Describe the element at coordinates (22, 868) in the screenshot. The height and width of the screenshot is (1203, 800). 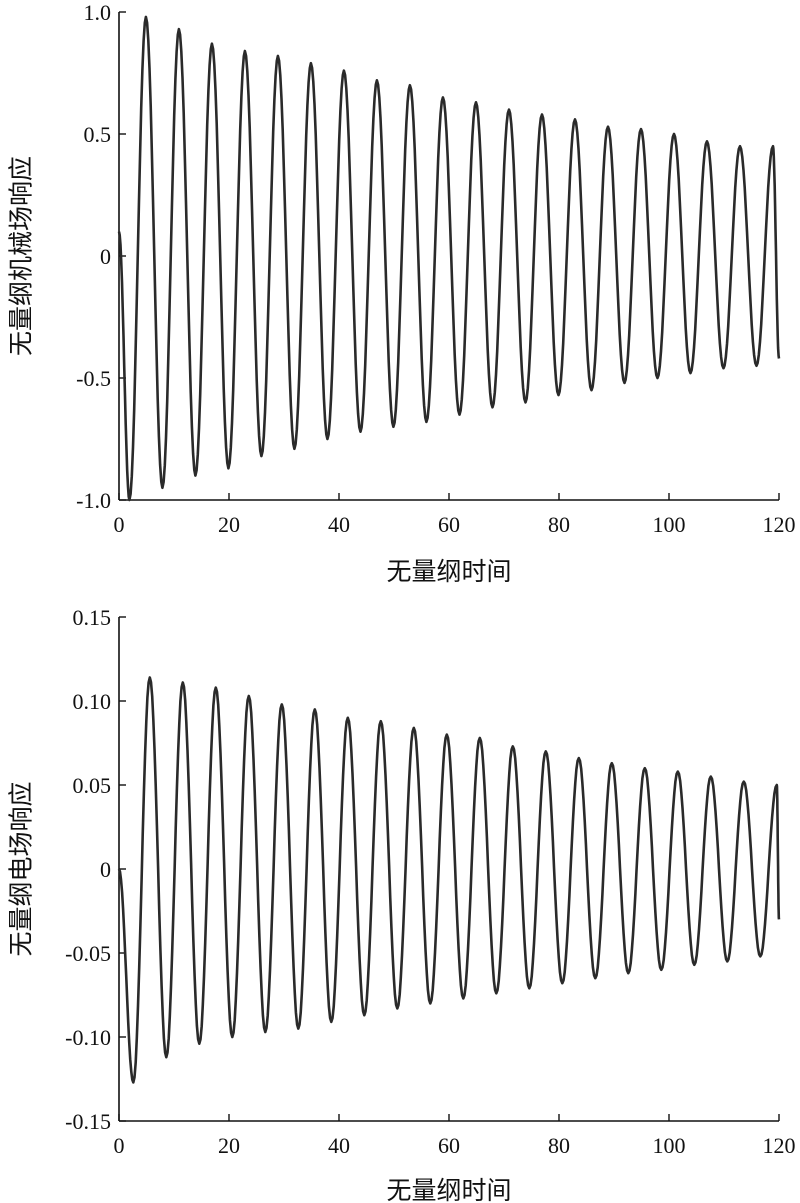
I see `y-axis-title: 无量纲电场响应` at that location.